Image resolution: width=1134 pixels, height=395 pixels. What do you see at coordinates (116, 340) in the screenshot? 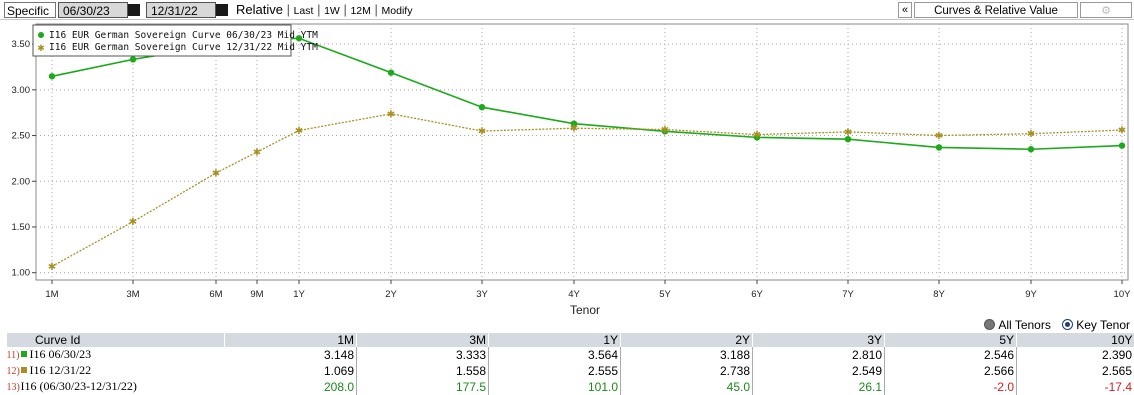
I see `column-header: Curve Id` at bounding box center [116, 340].